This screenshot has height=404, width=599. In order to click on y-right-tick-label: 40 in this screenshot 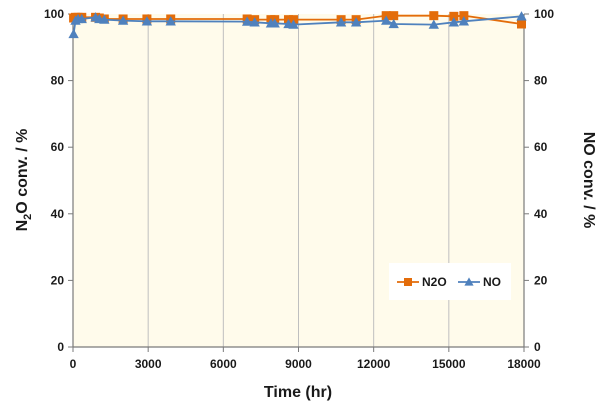, I will do `click(541, 214)`.